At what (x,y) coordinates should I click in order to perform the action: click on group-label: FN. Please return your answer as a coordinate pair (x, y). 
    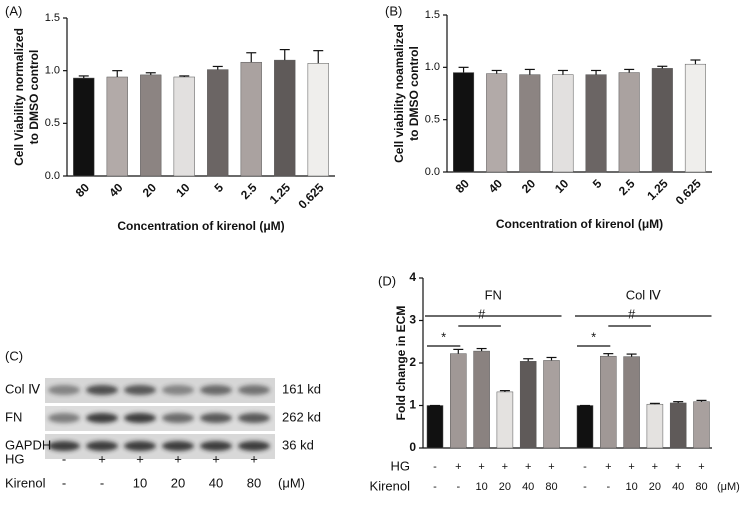
    Looking at the image, I should click on (493, 294).